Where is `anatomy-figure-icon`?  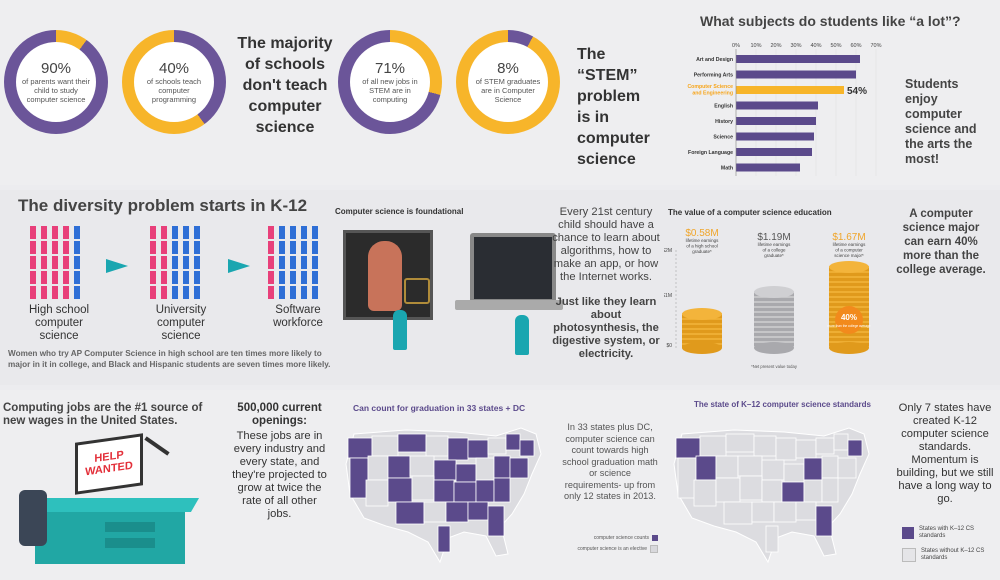
anatomy-figure-icon is located at coordinates (385, 276).